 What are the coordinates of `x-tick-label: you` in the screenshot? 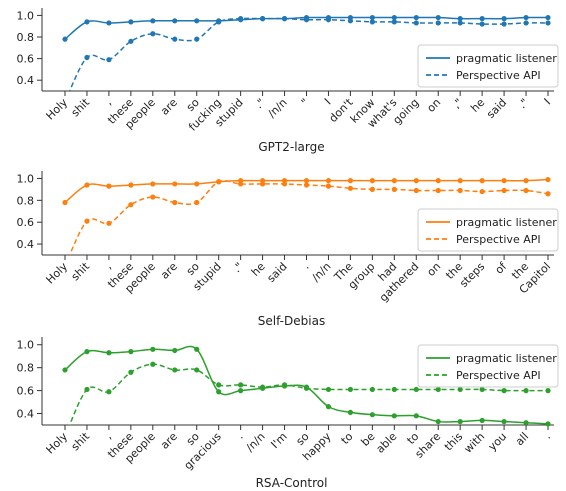 It's located at (497, 441).